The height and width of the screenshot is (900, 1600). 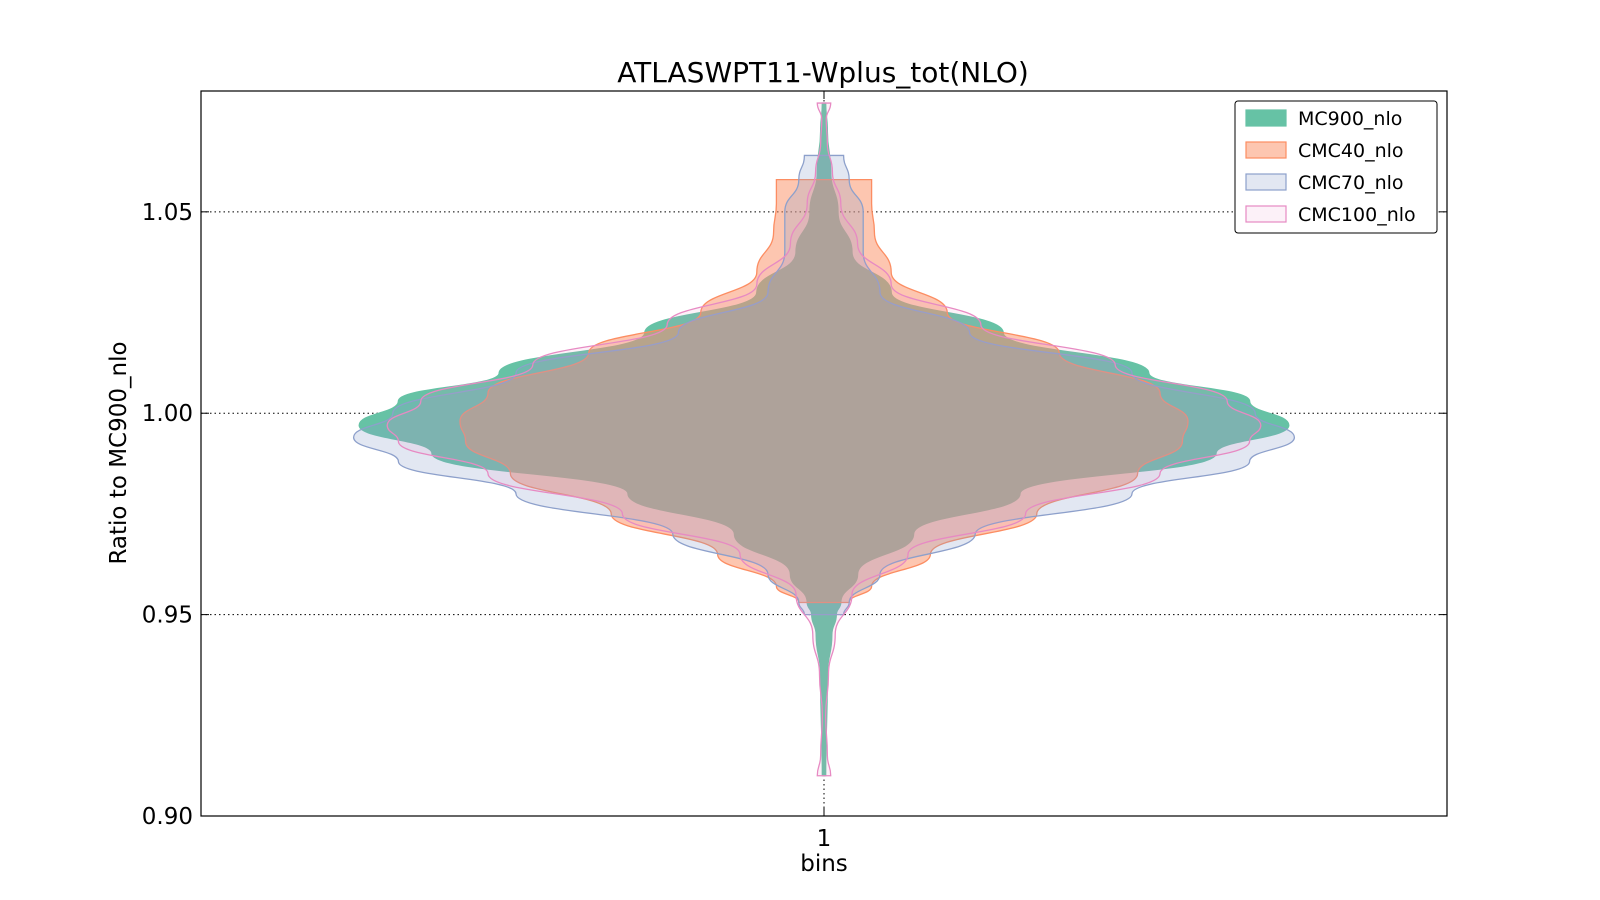 What do you see at coordinates (824, 864) in the screenshot?
I see `x-axis-label: bins` at bounding box center [824, 864].